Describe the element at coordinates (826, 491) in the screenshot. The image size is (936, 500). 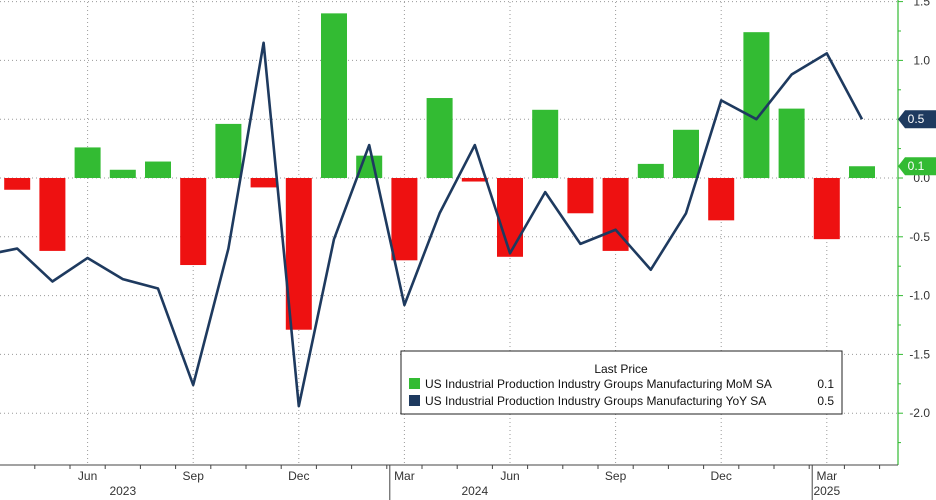
I see `year-label: 2025` at that location.